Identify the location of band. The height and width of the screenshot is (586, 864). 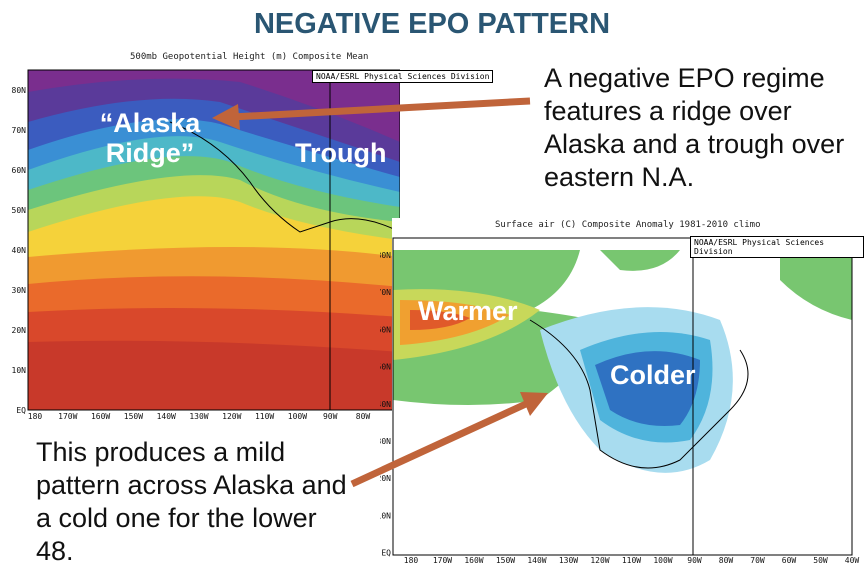
(214, 106).